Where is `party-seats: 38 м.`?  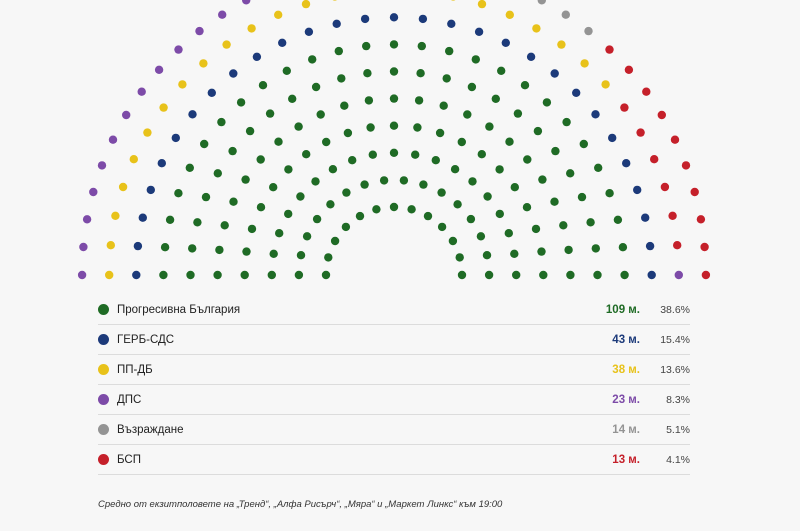 party-seats: 38 м. is located at coordinates (626, 369).